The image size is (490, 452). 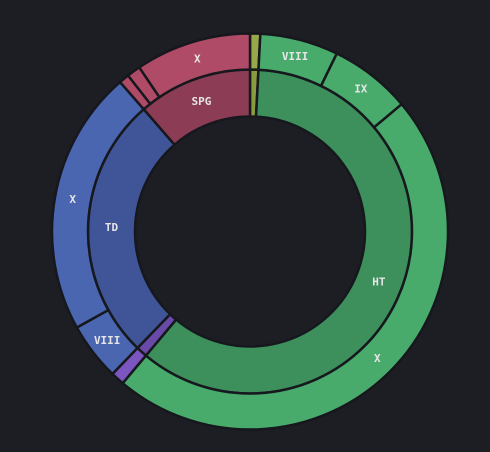 What do you see at coordinates (379, 281) in the screenshot?
I see `segment-label: HT` at bounding box center [379, 281].